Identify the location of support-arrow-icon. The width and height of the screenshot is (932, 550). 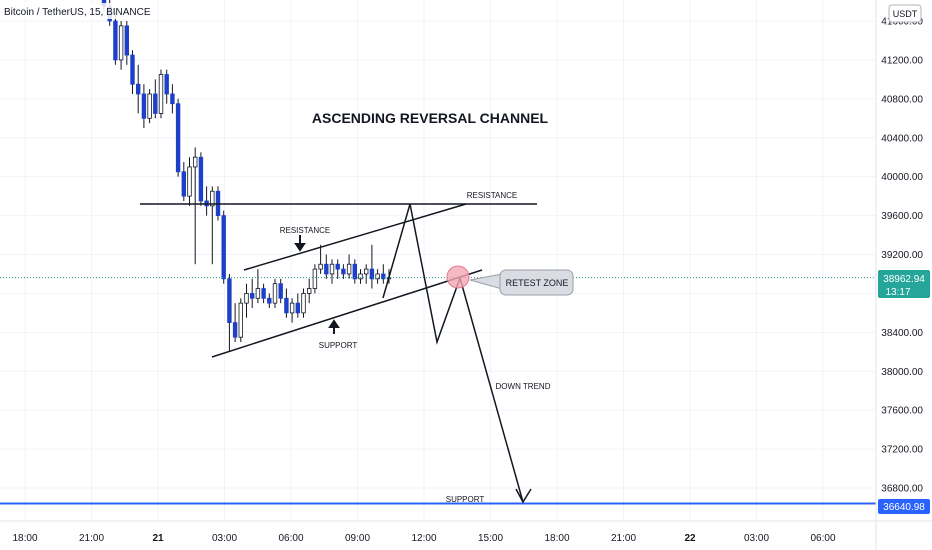
(334, 326).